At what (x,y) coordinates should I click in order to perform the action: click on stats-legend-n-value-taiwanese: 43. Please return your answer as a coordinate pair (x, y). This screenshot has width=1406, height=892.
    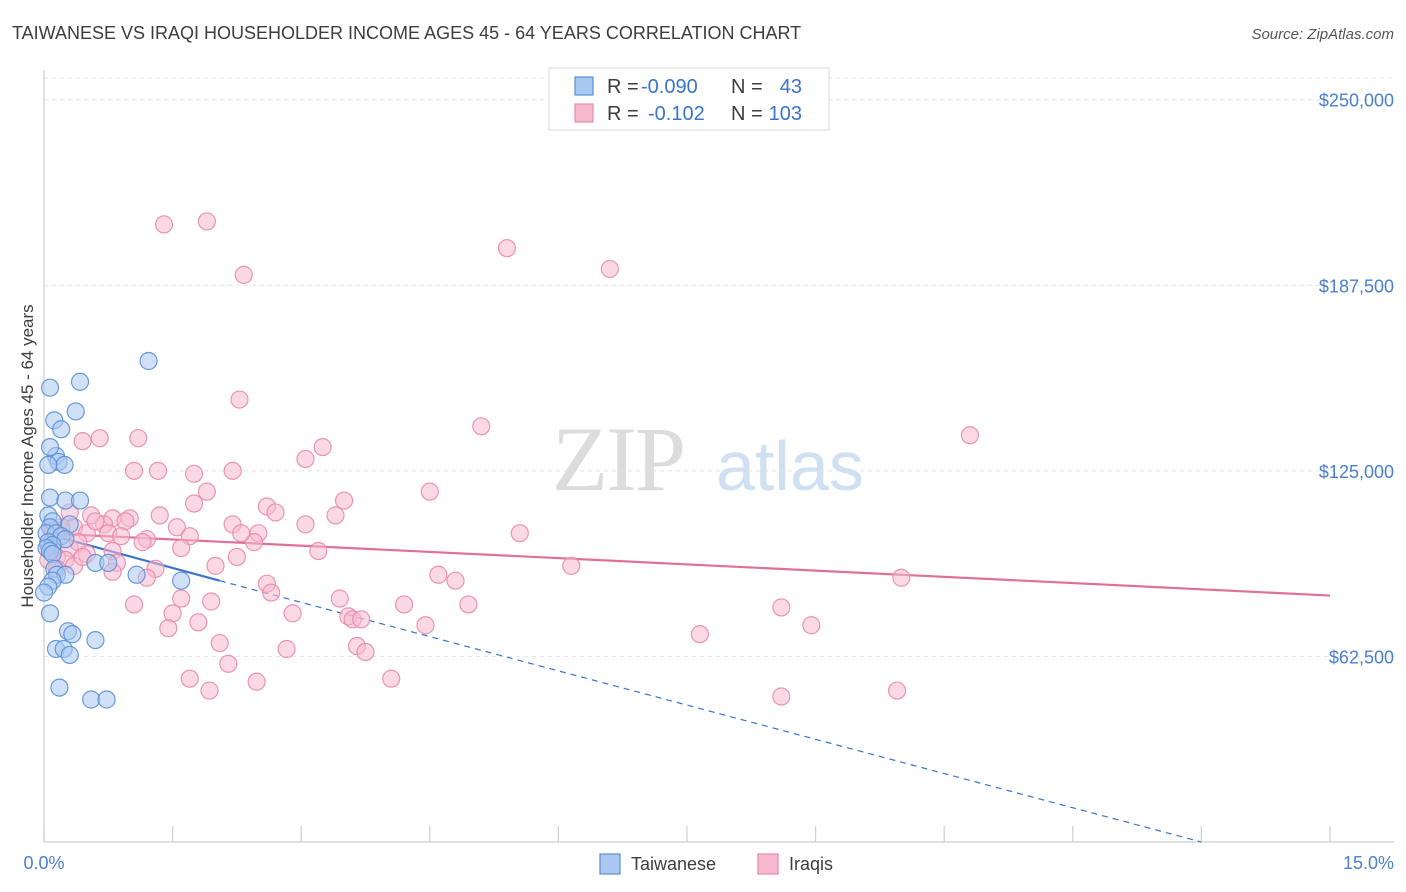
    Looking at the image, I should click on (791, 87).